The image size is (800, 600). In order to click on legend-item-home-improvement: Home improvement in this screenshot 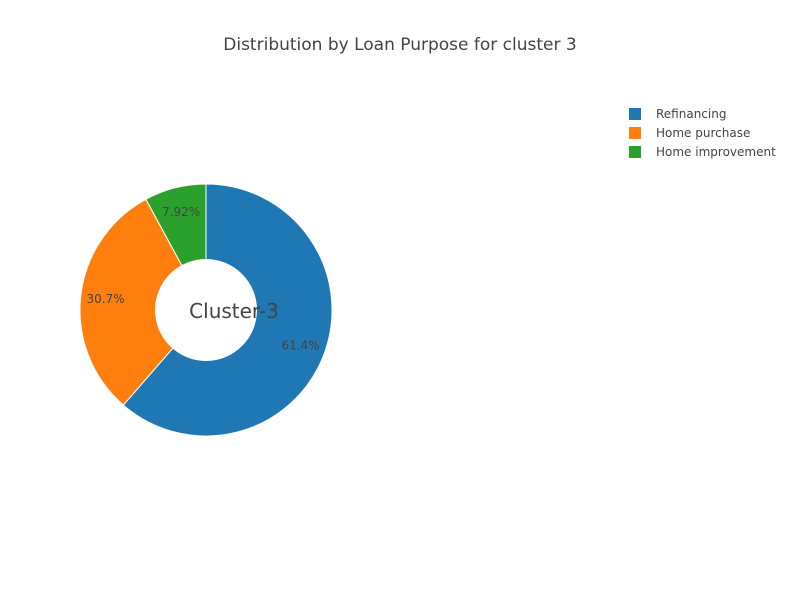, I will do `click(702, 152)`.